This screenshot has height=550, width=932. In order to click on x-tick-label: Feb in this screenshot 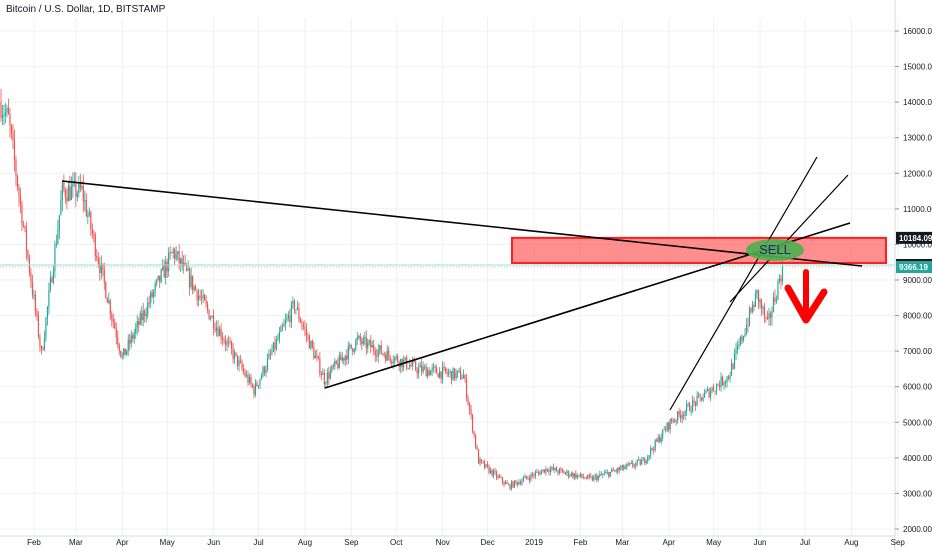, I will do `click(34, 542)`.